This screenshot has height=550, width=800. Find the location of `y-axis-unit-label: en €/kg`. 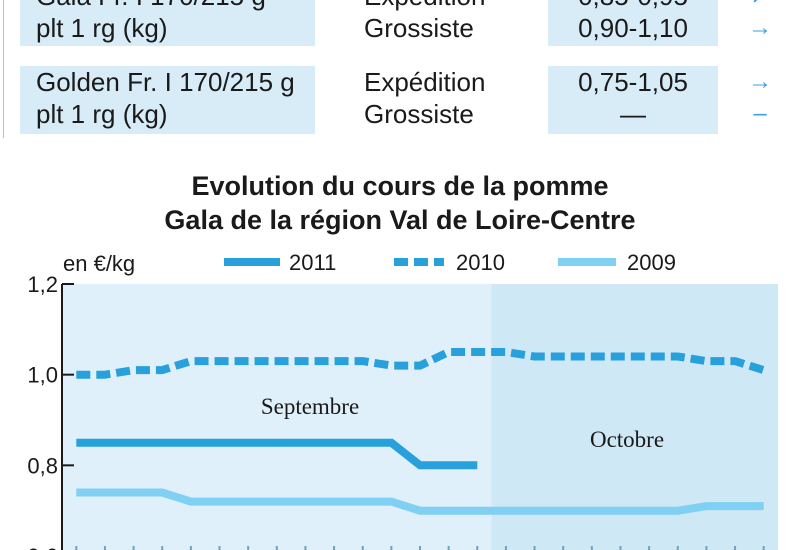

y-axis-unit-label: en €/kg is located at coordinates (99, 263).